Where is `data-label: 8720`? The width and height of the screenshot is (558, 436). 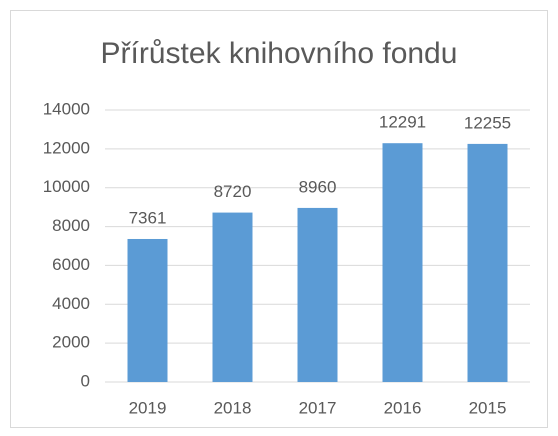 data-label: 8720 is located at coordinates (233, 191).